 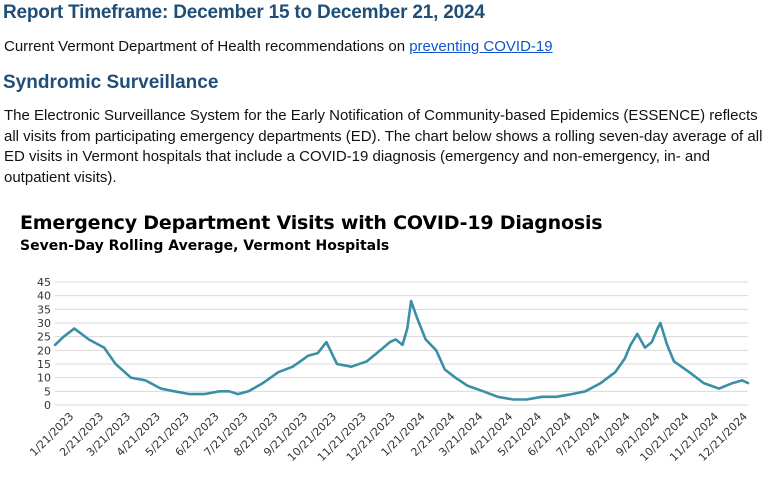 What do you see at coordinates (44, 350) in the screenshot?
I see `y-tick-label: 20` at bounding box center [44, 350].